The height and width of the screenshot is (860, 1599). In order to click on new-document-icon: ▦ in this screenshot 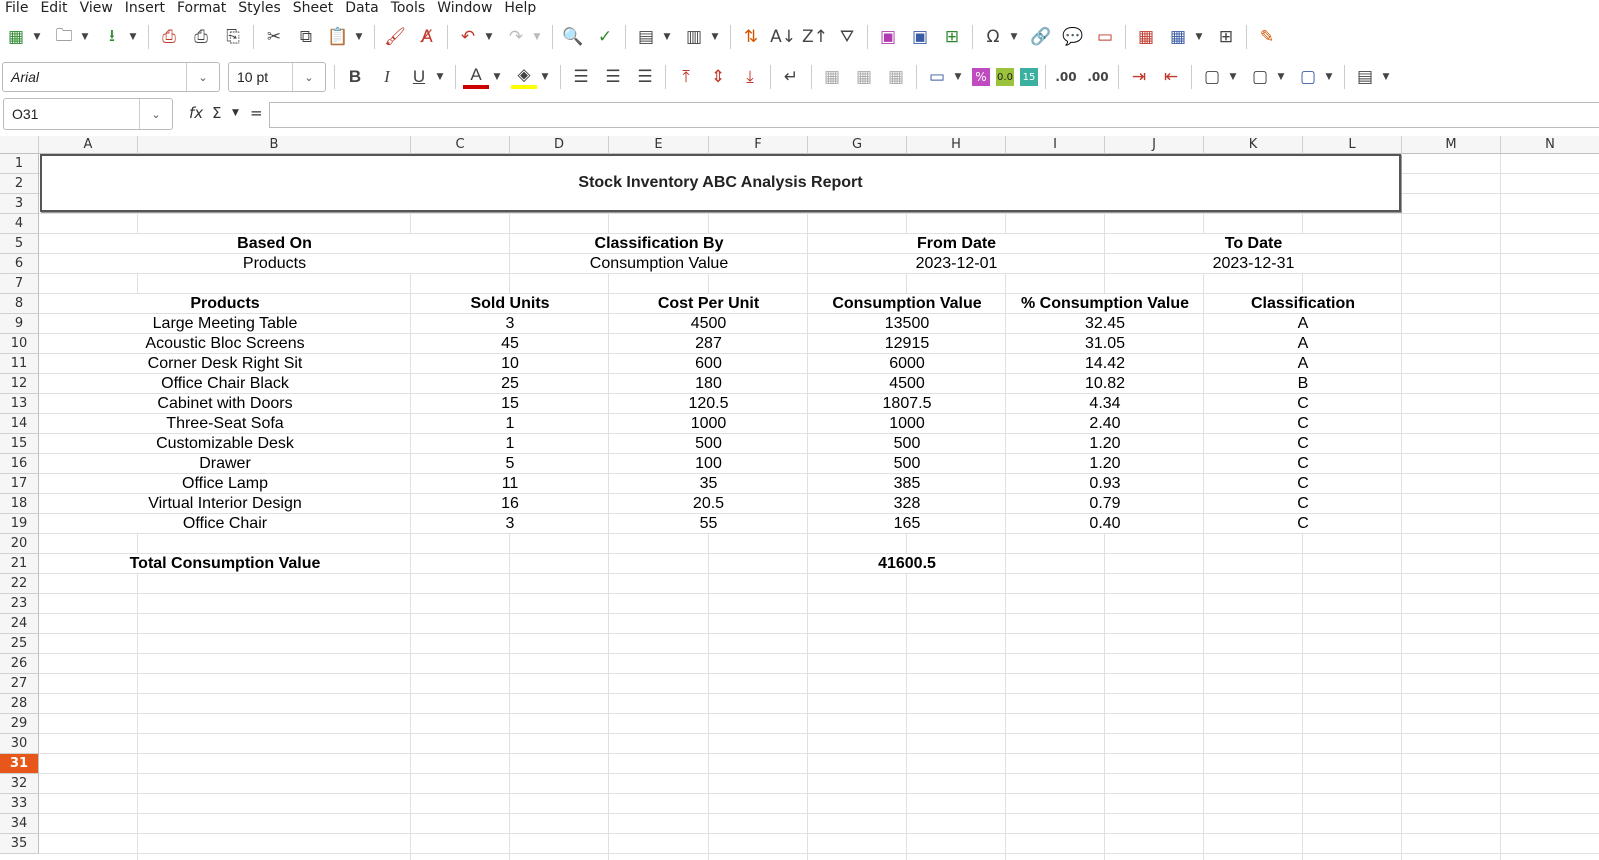, I will do `click(16, 37)`.